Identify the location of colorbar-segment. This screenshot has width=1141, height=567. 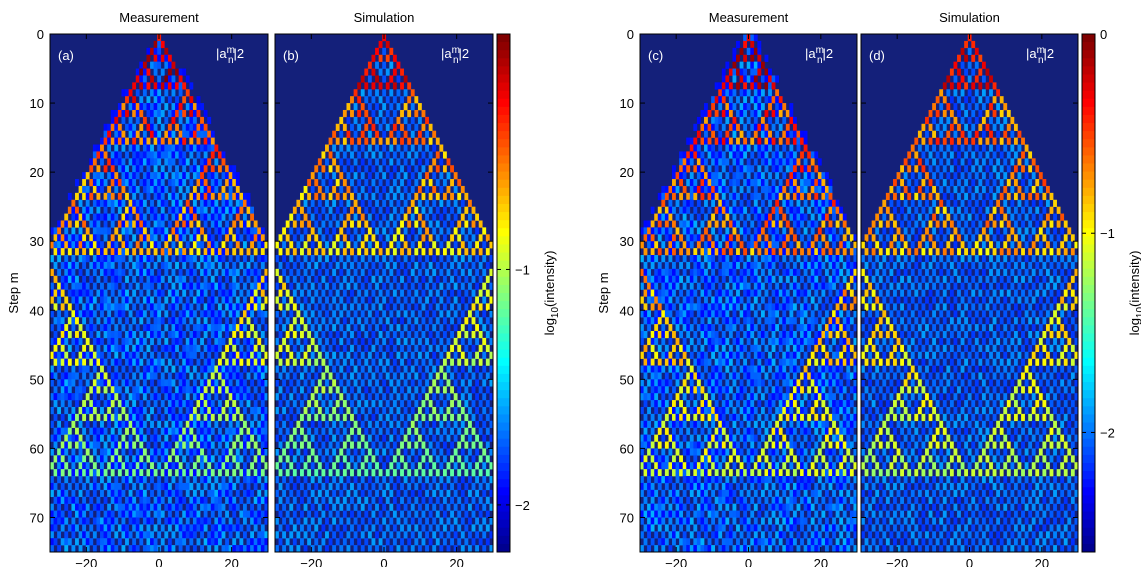
(503, 418).